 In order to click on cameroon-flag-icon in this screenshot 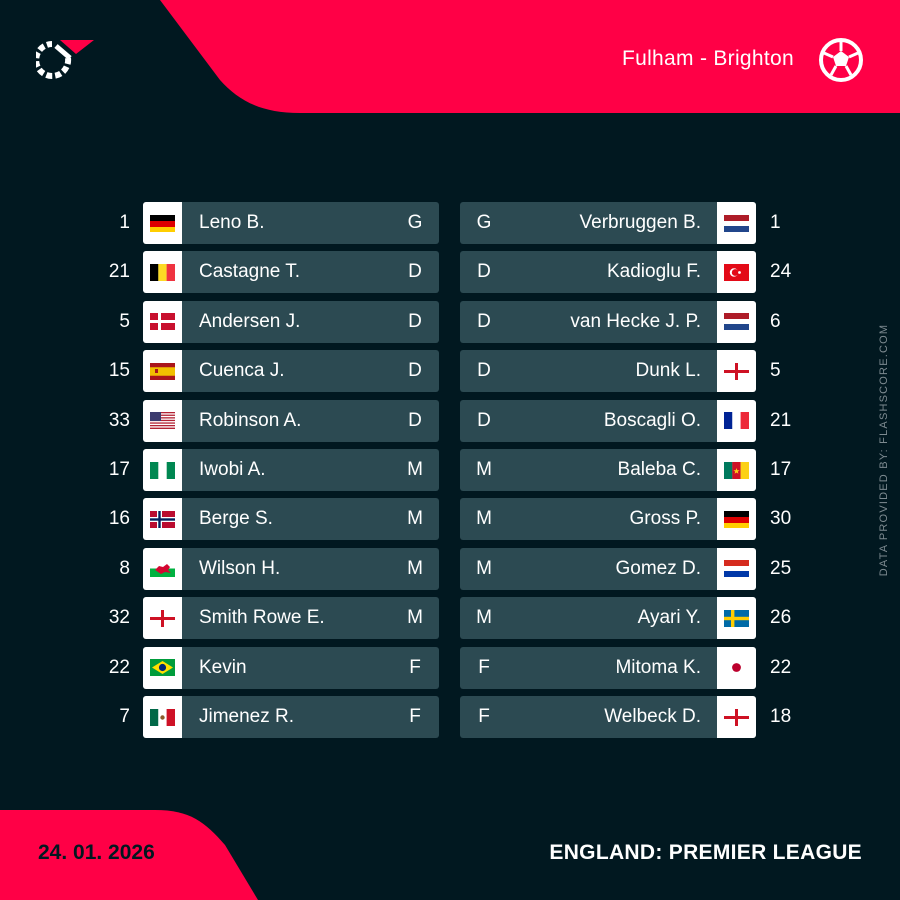, I will do `click(736, 470)`.